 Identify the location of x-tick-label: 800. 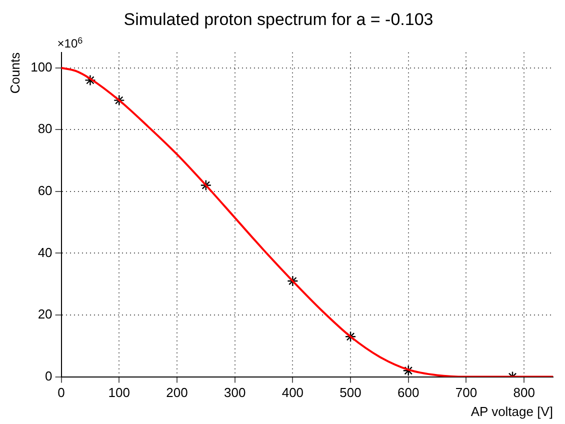
(524, 392).